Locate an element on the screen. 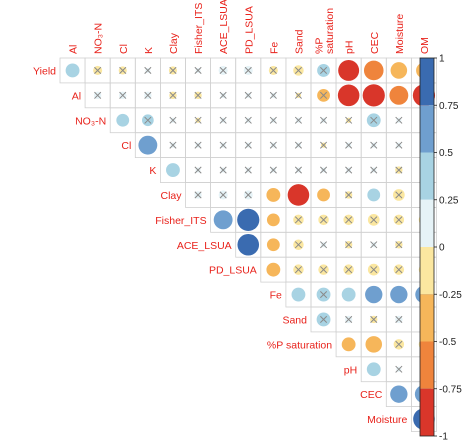 This screenshot has height=445, width=474. corr-circle-fisher-its-ace-lsua is located at coordinates (223, 220).